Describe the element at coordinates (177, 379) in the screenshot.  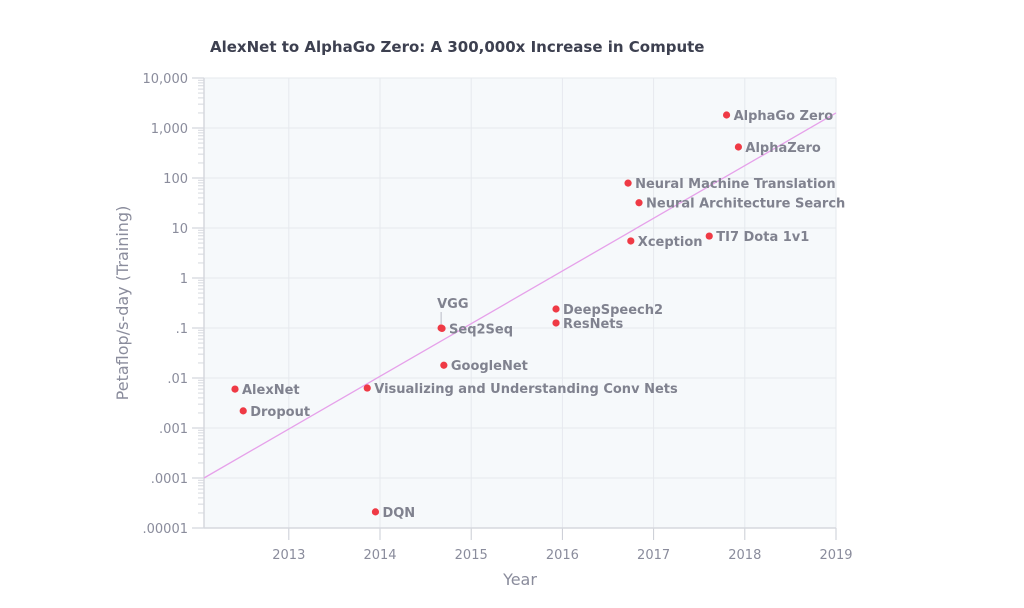
I see `y-tick-label: .01` at that location.